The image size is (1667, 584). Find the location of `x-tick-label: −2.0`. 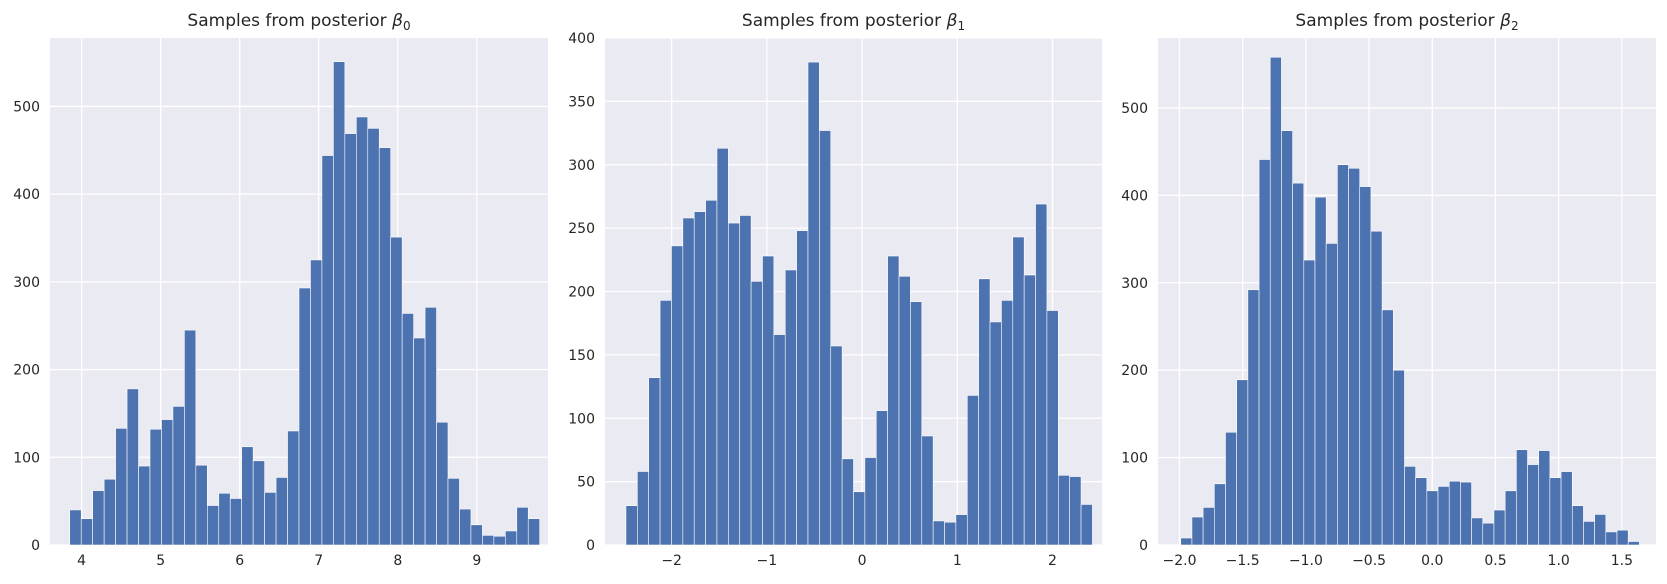

x-tick-label: −2.0 is located at coordinates (1179, 561).